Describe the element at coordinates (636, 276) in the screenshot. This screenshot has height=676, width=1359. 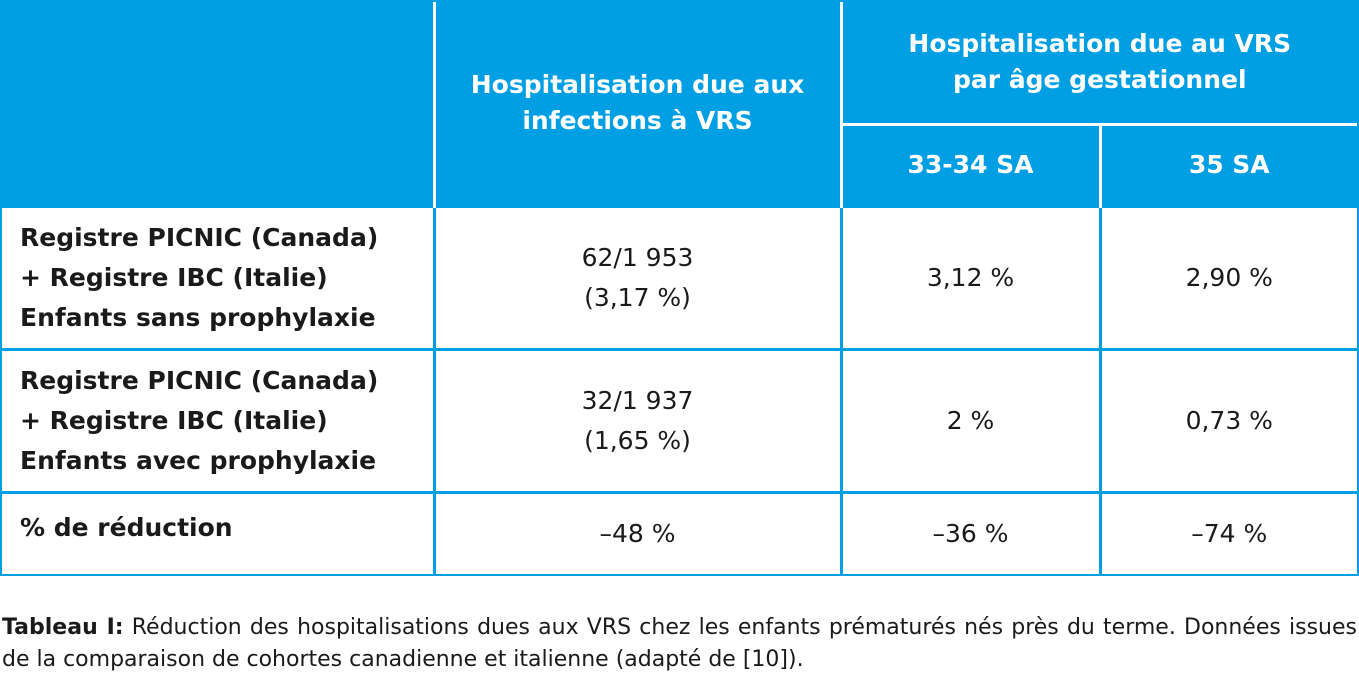
I see `cell-hospitalisation: 62/1 953 (3,17 %)` at that location.